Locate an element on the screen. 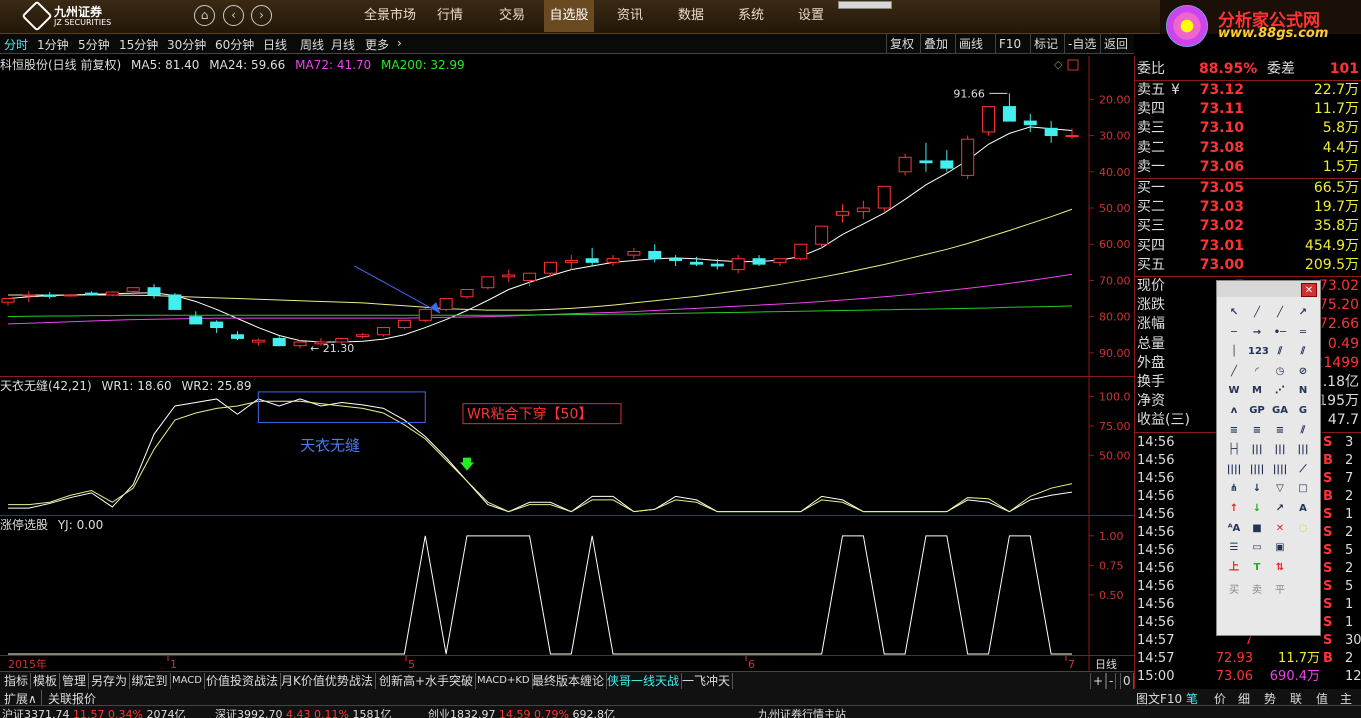 The height and width of the screenshot is (718, 1361). ga-icon: GA is located at coordinates (1280, 410).